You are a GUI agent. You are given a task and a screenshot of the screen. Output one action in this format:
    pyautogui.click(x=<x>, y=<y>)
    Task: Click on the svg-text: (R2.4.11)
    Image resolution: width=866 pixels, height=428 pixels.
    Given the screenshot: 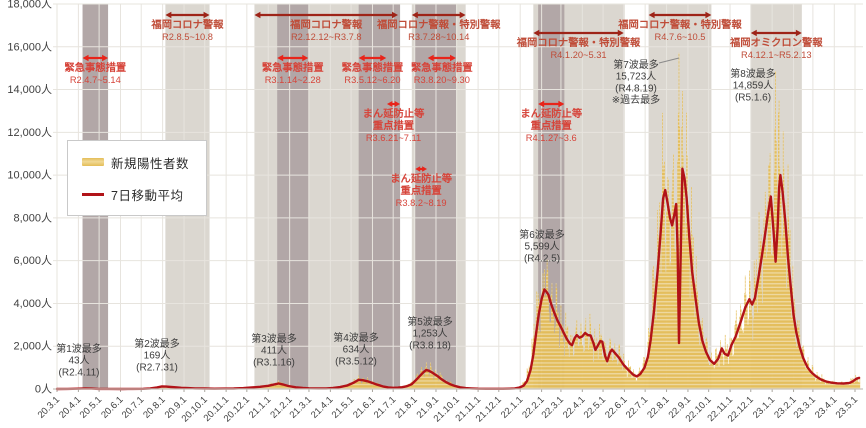 What is the action you would take?
    pyautogui.click(x=79, y=372)
    